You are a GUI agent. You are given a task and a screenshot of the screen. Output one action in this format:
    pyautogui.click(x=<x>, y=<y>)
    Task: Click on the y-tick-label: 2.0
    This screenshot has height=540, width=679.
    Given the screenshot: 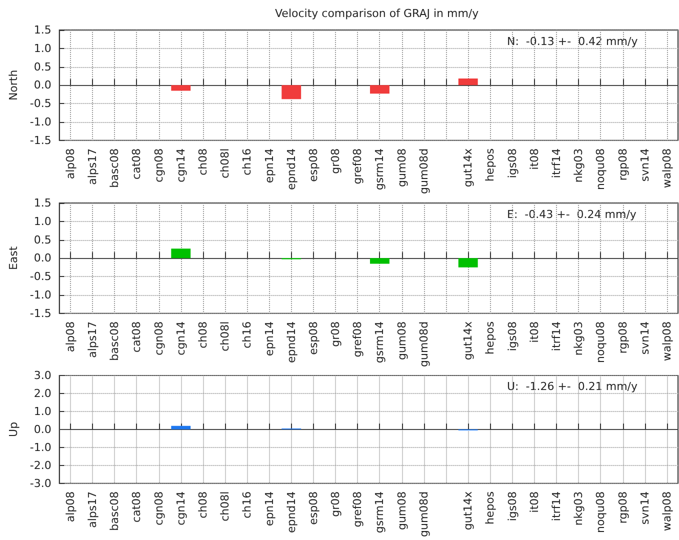 What is the action you would take?
    pyautogui.click(x=43, y=393)
    